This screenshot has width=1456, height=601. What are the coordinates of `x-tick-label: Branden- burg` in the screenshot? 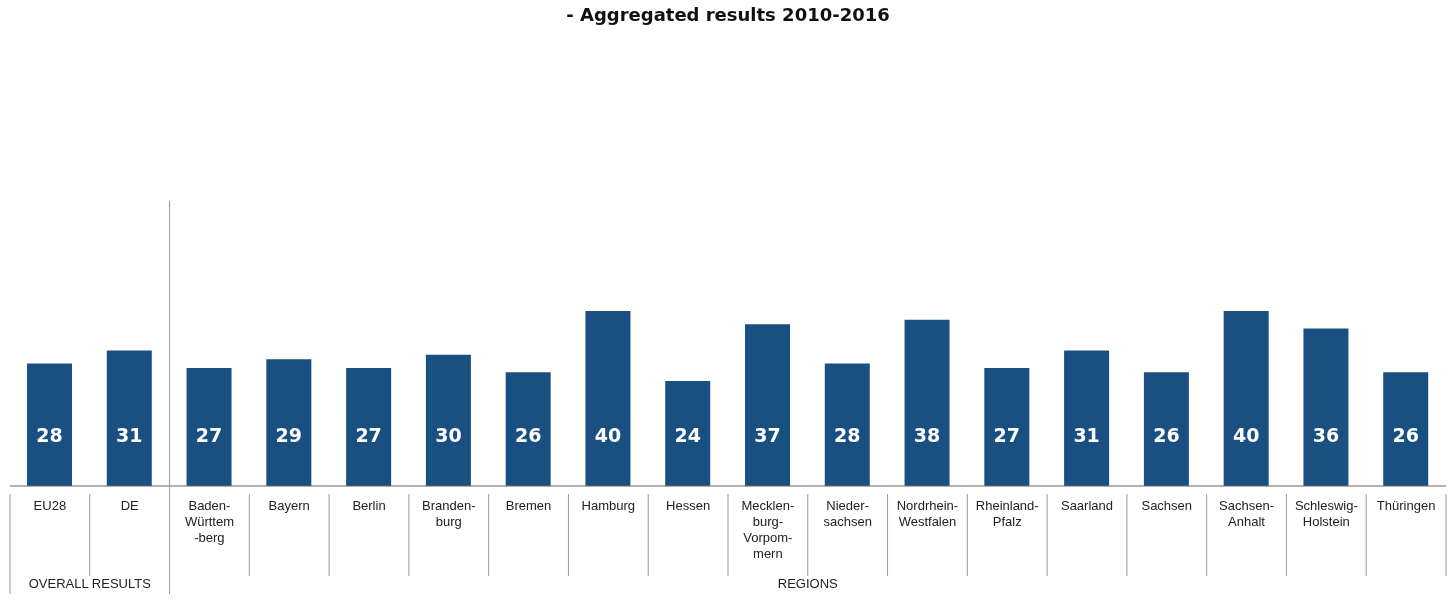 It's located at (449, 513).